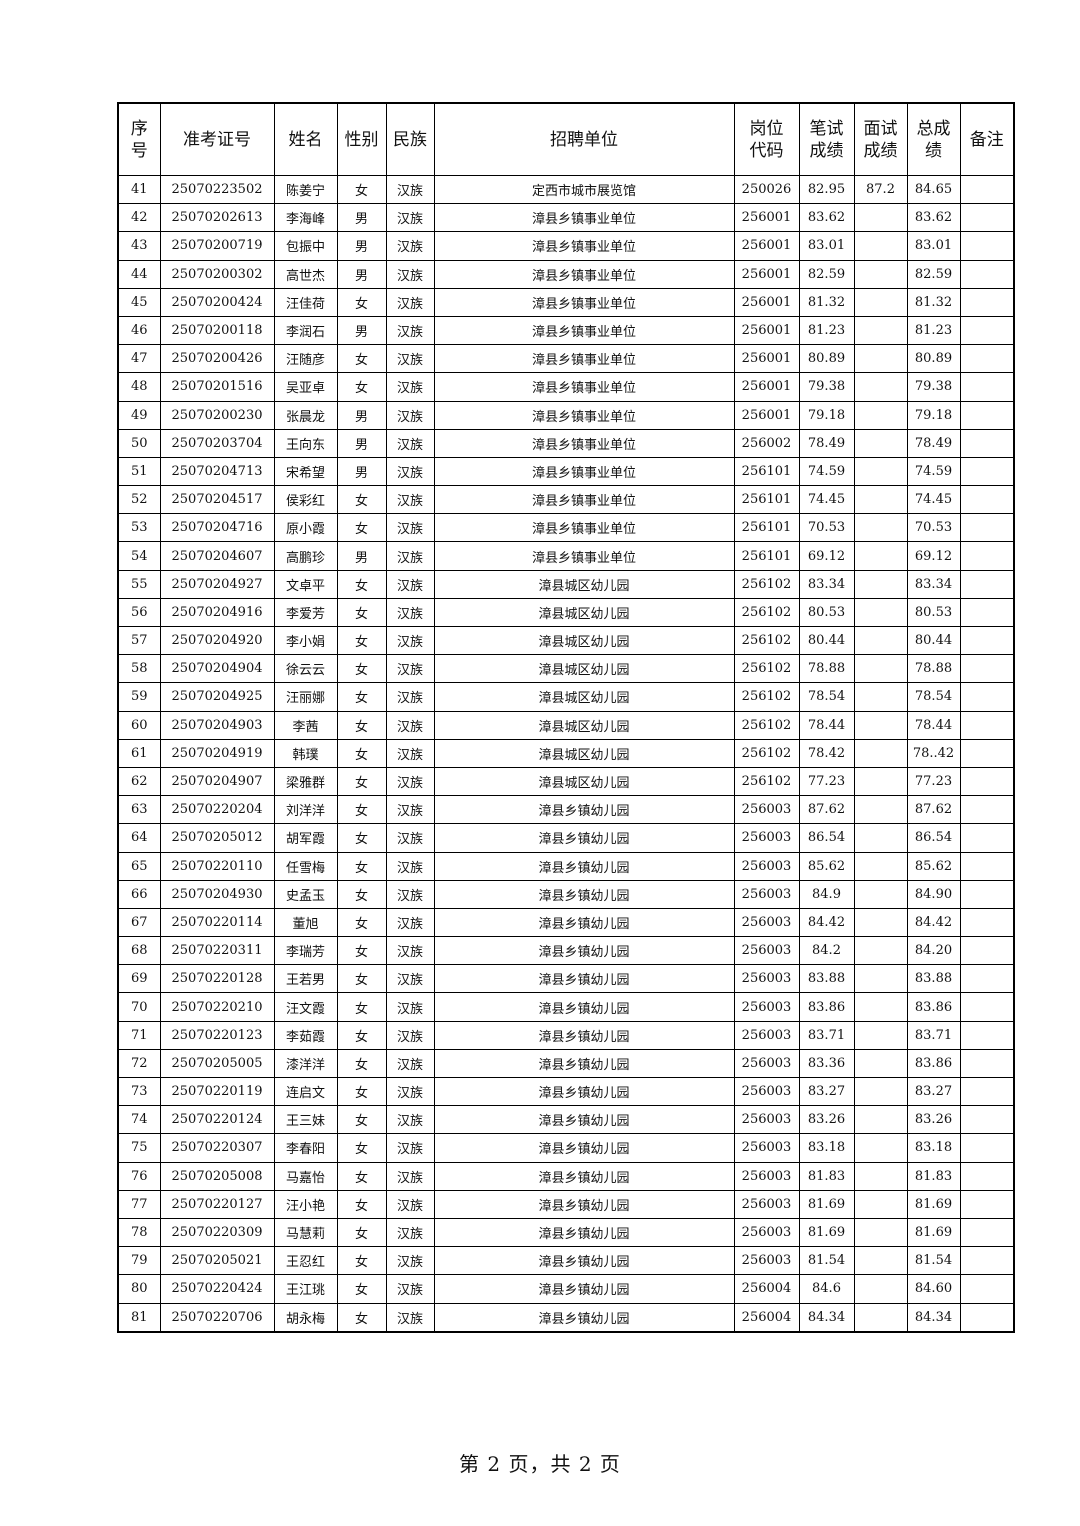 This screenshot has width=1080, height=1526. What do you see at coordinates (305, 1261) in the screenshot?
I see `cell-name: 王忍红` at bounding box center [305, 1261].